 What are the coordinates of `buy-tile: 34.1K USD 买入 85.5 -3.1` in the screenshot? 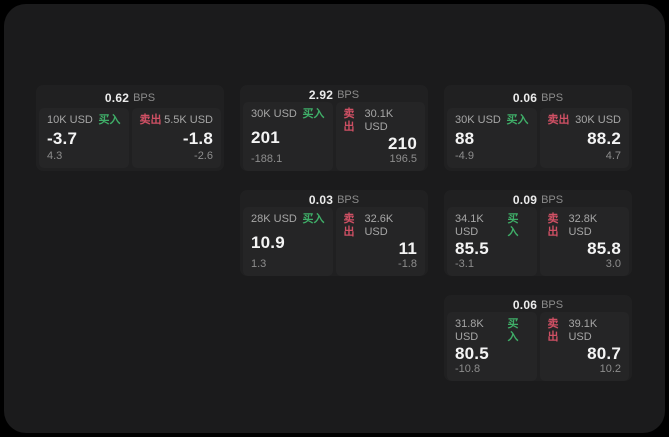 It's located at (492, 241).